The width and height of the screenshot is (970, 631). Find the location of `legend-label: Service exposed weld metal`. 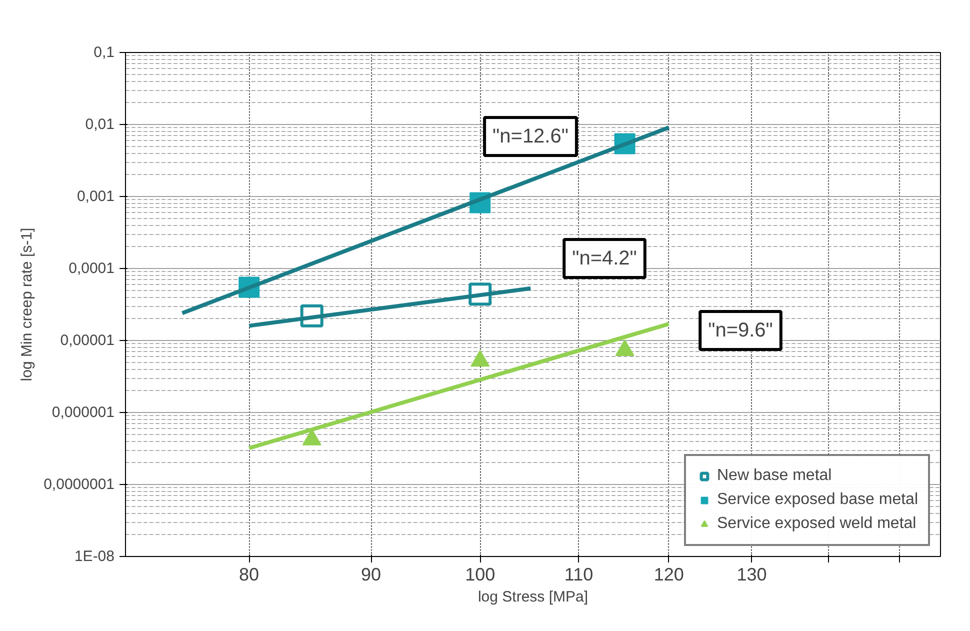

legend-label: Service exposed weld metal is located at coordinates (816, 524).